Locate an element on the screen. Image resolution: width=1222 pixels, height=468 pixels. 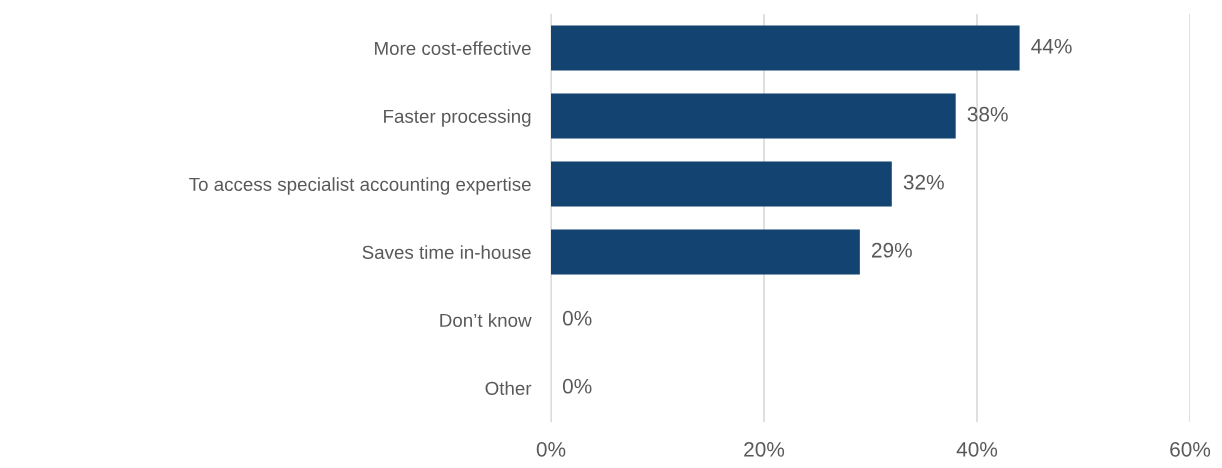
data-label: 44% is located at coordinates (1051, 46).